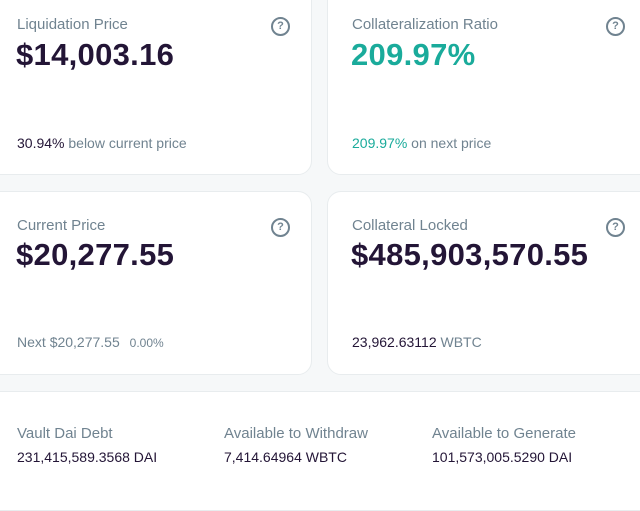  I want to click on next-ratio-value: 209.97%, so click(380, 143).